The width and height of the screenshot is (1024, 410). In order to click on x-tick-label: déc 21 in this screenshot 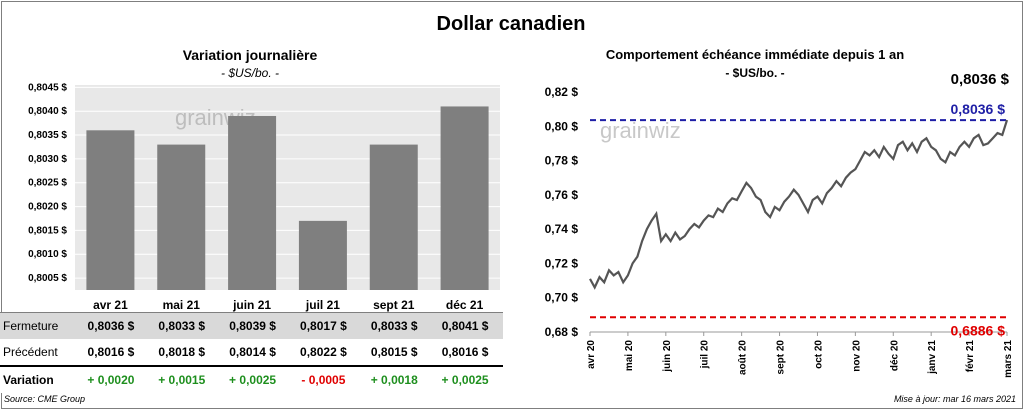, I will do `click(465, 305)`.